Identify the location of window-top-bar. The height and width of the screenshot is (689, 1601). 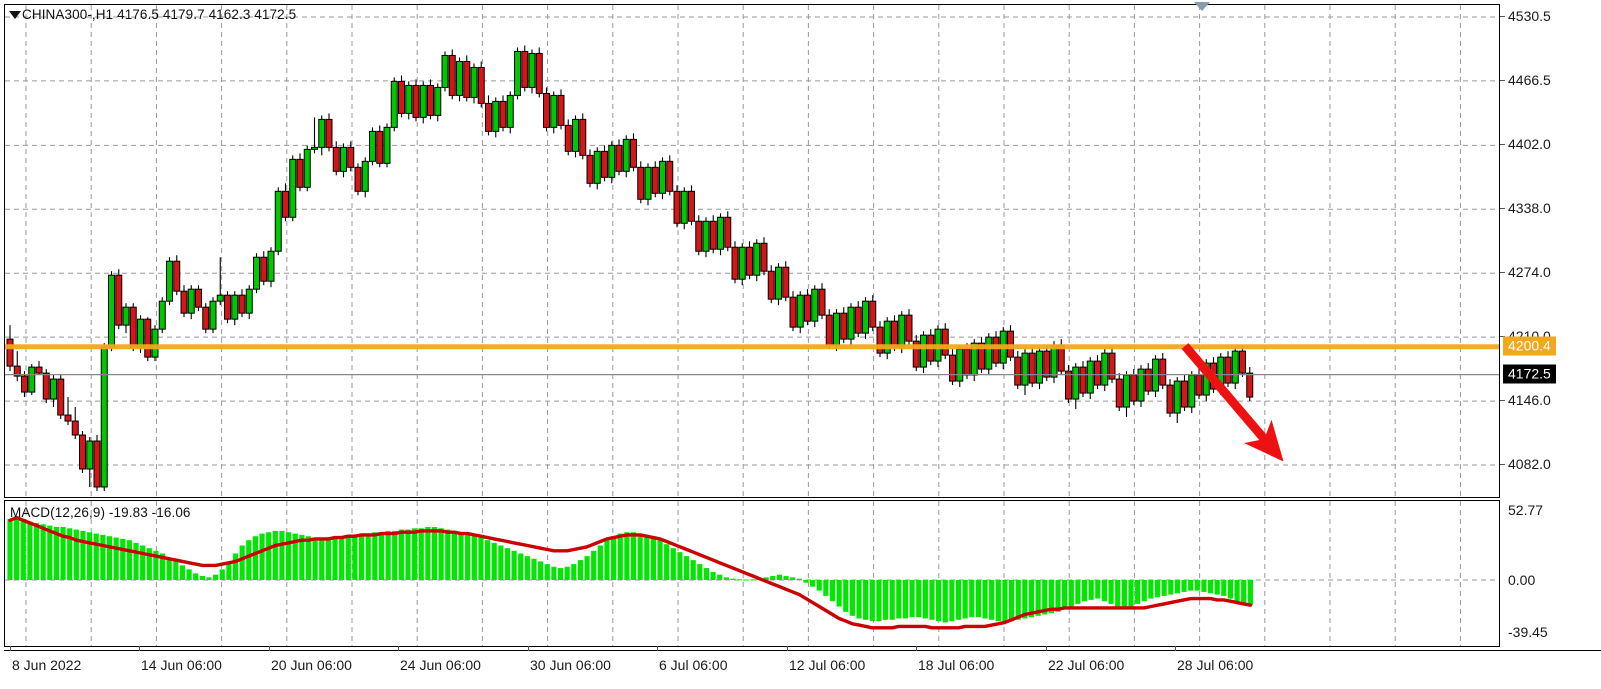
(800, 1).